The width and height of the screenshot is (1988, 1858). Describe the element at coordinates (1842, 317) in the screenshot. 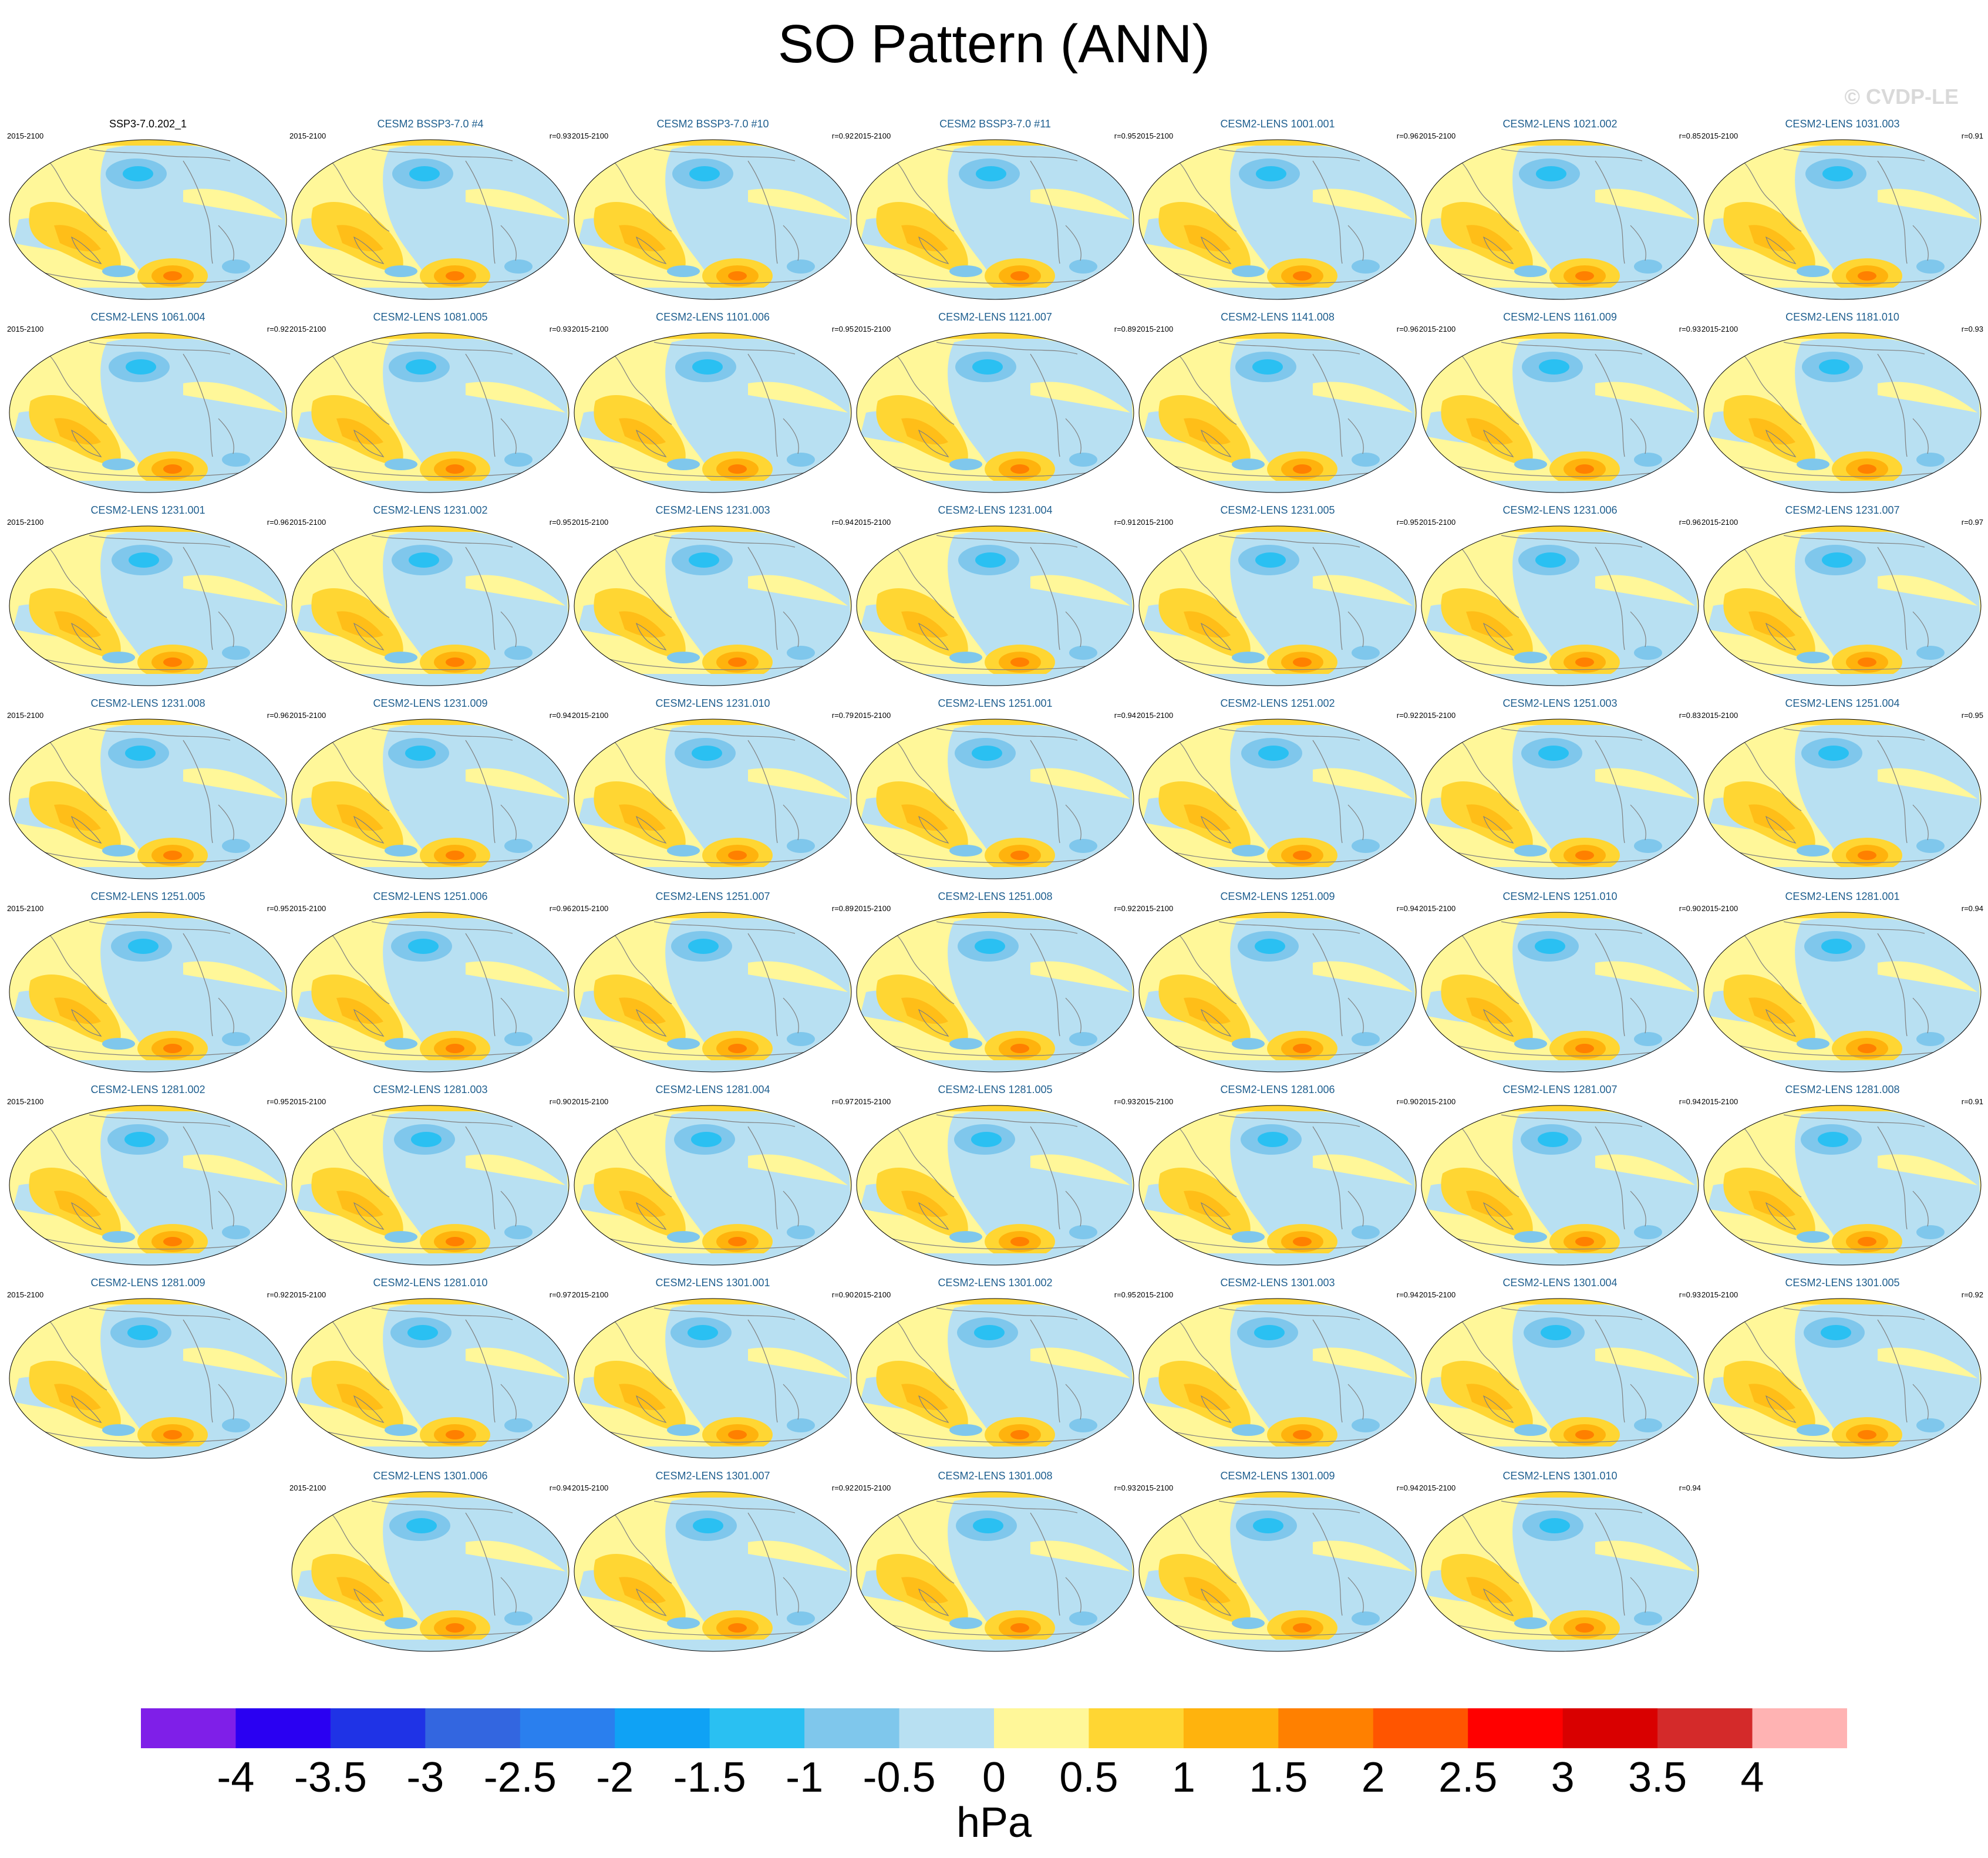

I see `panel-title: CESM2-LENS 1181.010` at that location.